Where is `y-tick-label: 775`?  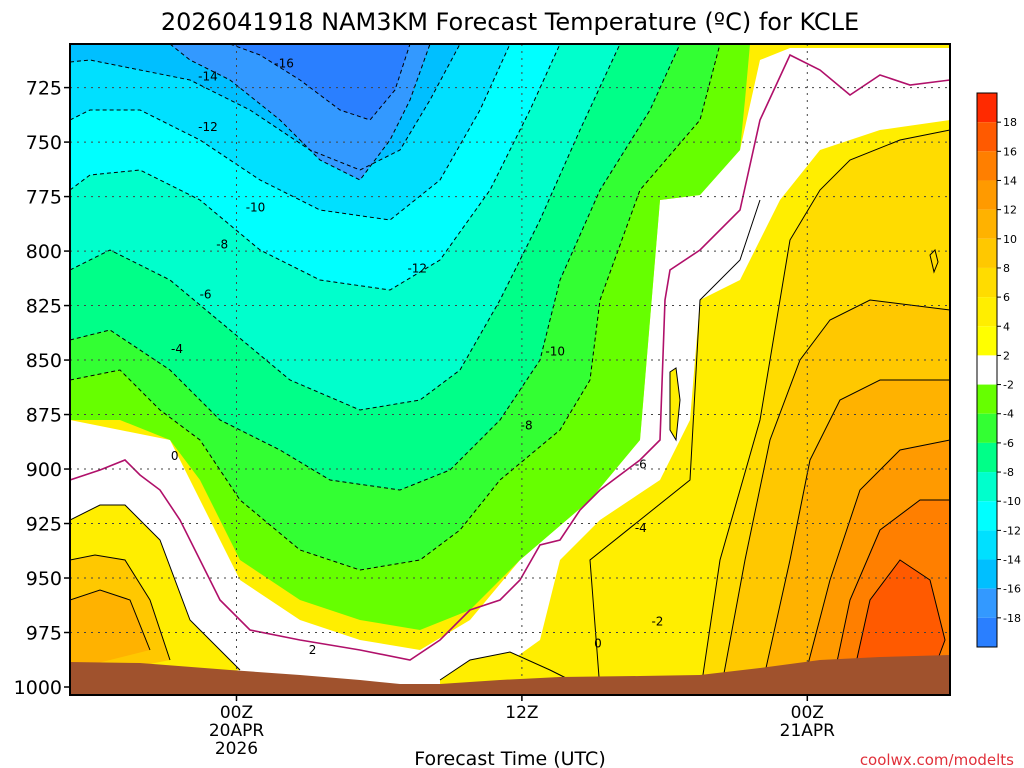
y-tick-label: 775 is located at coordinates (44, 198).